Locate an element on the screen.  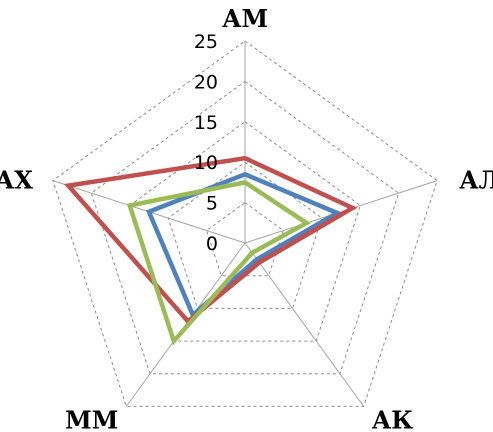
tick-label-0: 0 is located at coordinates (212, 244).